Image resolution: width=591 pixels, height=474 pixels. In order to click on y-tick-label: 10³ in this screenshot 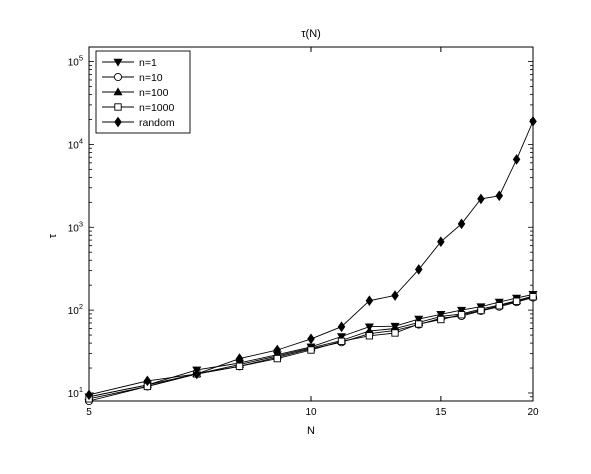, I will do `click(75, 226)`.